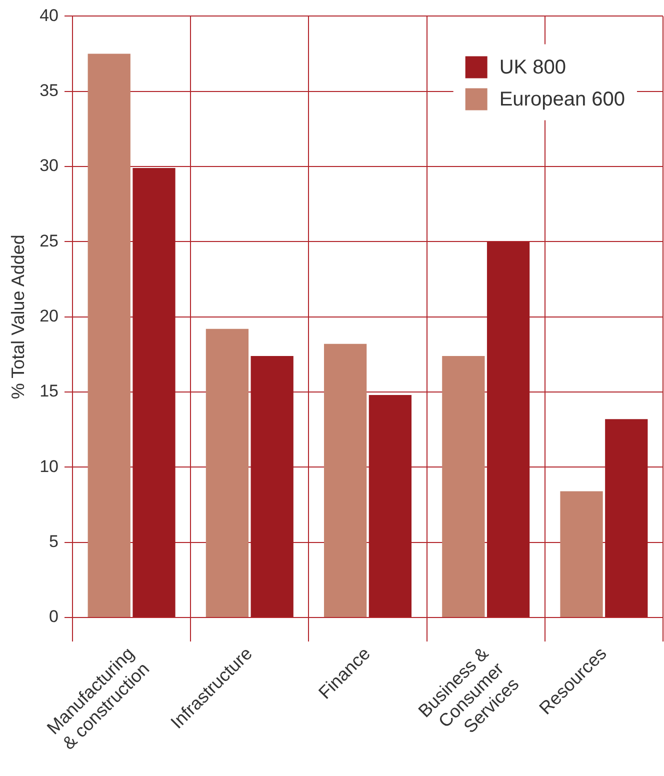 The height and width of the screenshot is (776, 664). Describe the element at coordinates (54, 542) in the screenshot. I see `y-tick-label: 5` at that location.